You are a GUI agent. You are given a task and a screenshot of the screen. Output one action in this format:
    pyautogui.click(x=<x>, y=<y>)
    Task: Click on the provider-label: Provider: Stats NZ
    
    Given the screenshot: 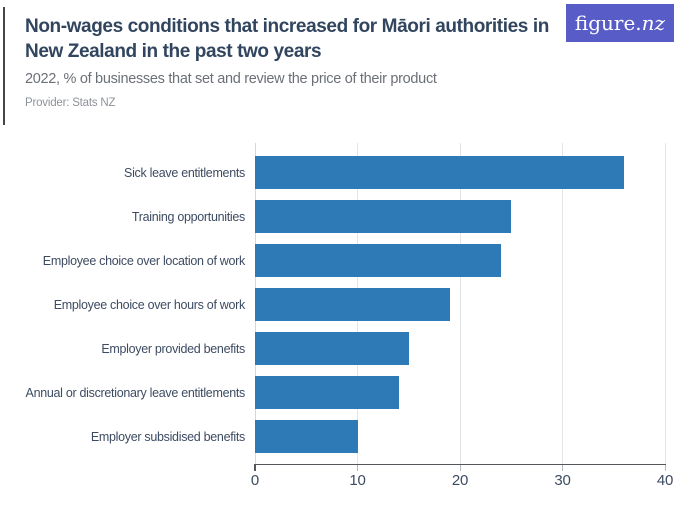 What is the action you would take?
    pyautogui.click(x=70, y=103)
    